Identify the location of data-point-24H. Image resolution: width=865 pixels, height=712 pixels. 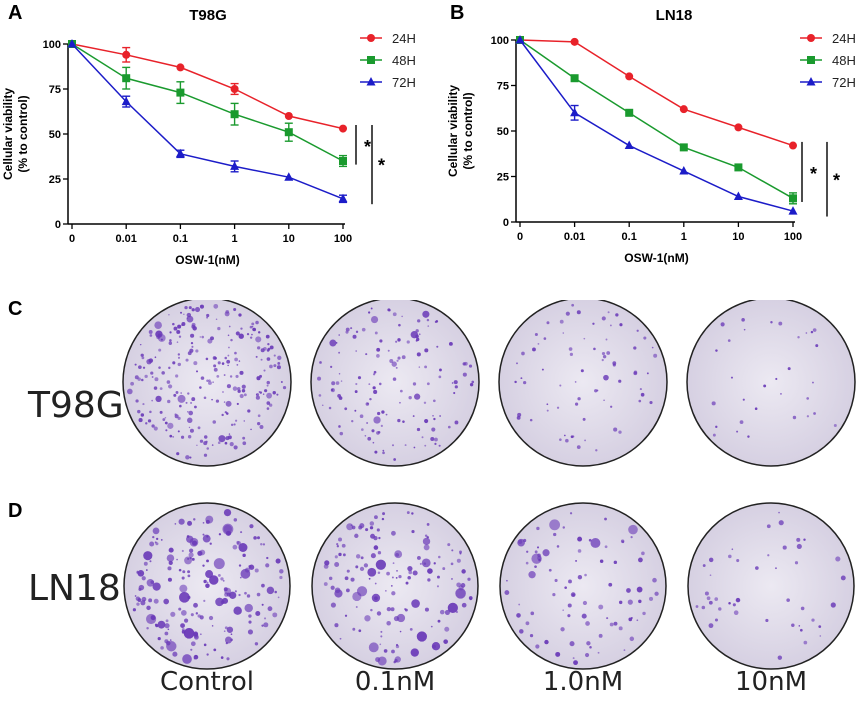
(683, 109).